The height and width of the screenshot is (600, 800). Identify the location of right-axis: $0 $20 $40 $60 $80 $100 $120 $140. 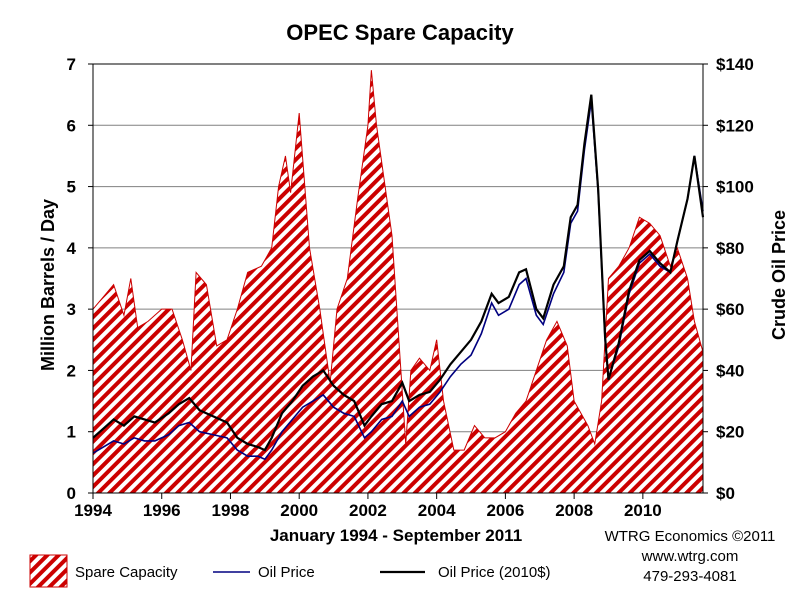
(728, 279).